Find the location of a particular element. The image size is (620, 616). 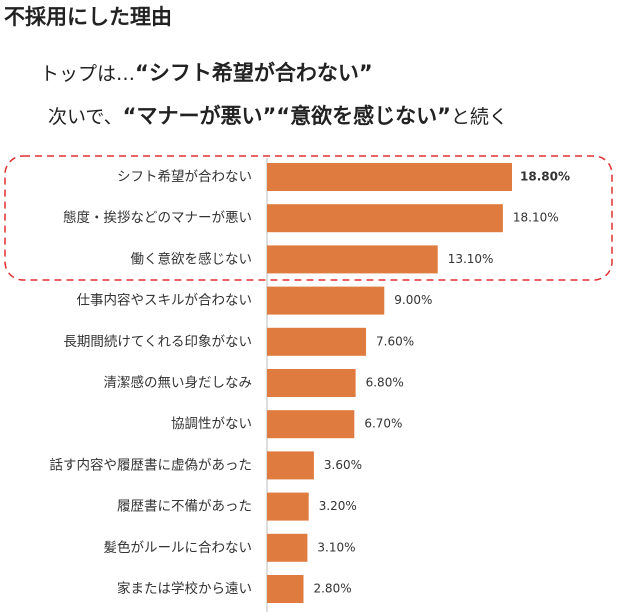

value-label: 2.80% is located at coordinates (332, 589).